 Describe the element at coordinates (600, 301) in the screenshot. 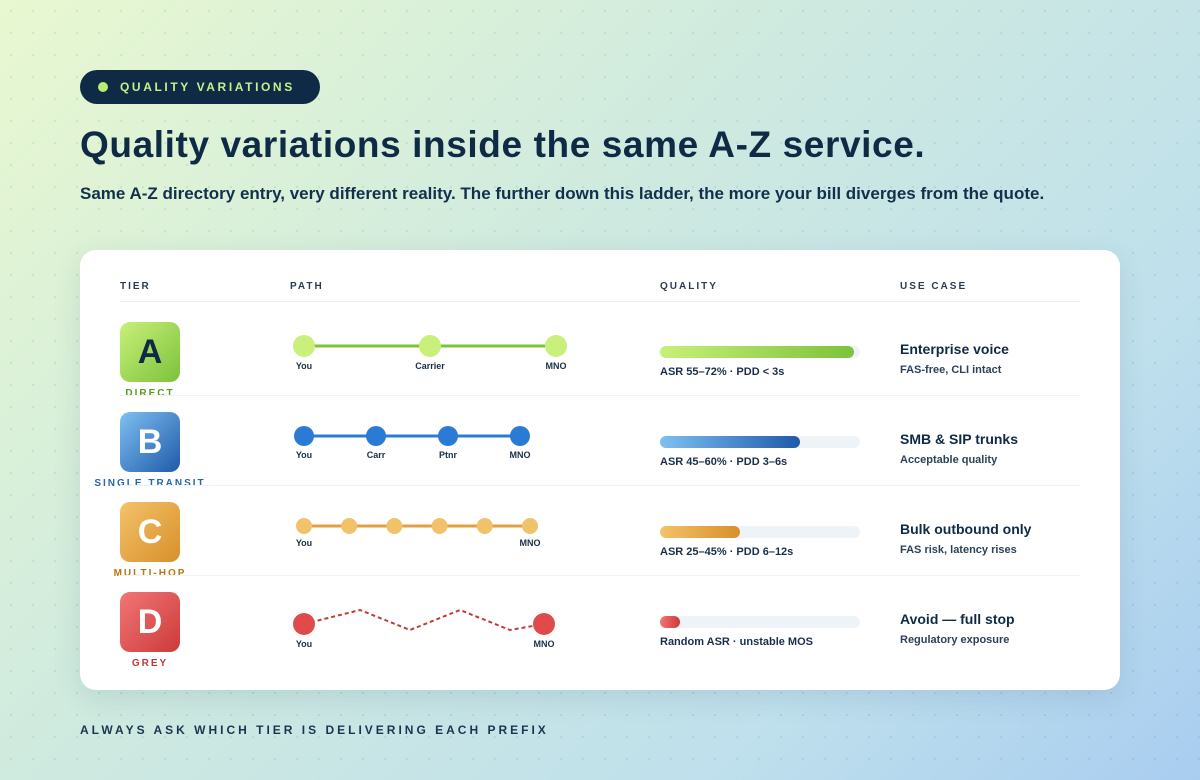

I see `header-divider` at that location.